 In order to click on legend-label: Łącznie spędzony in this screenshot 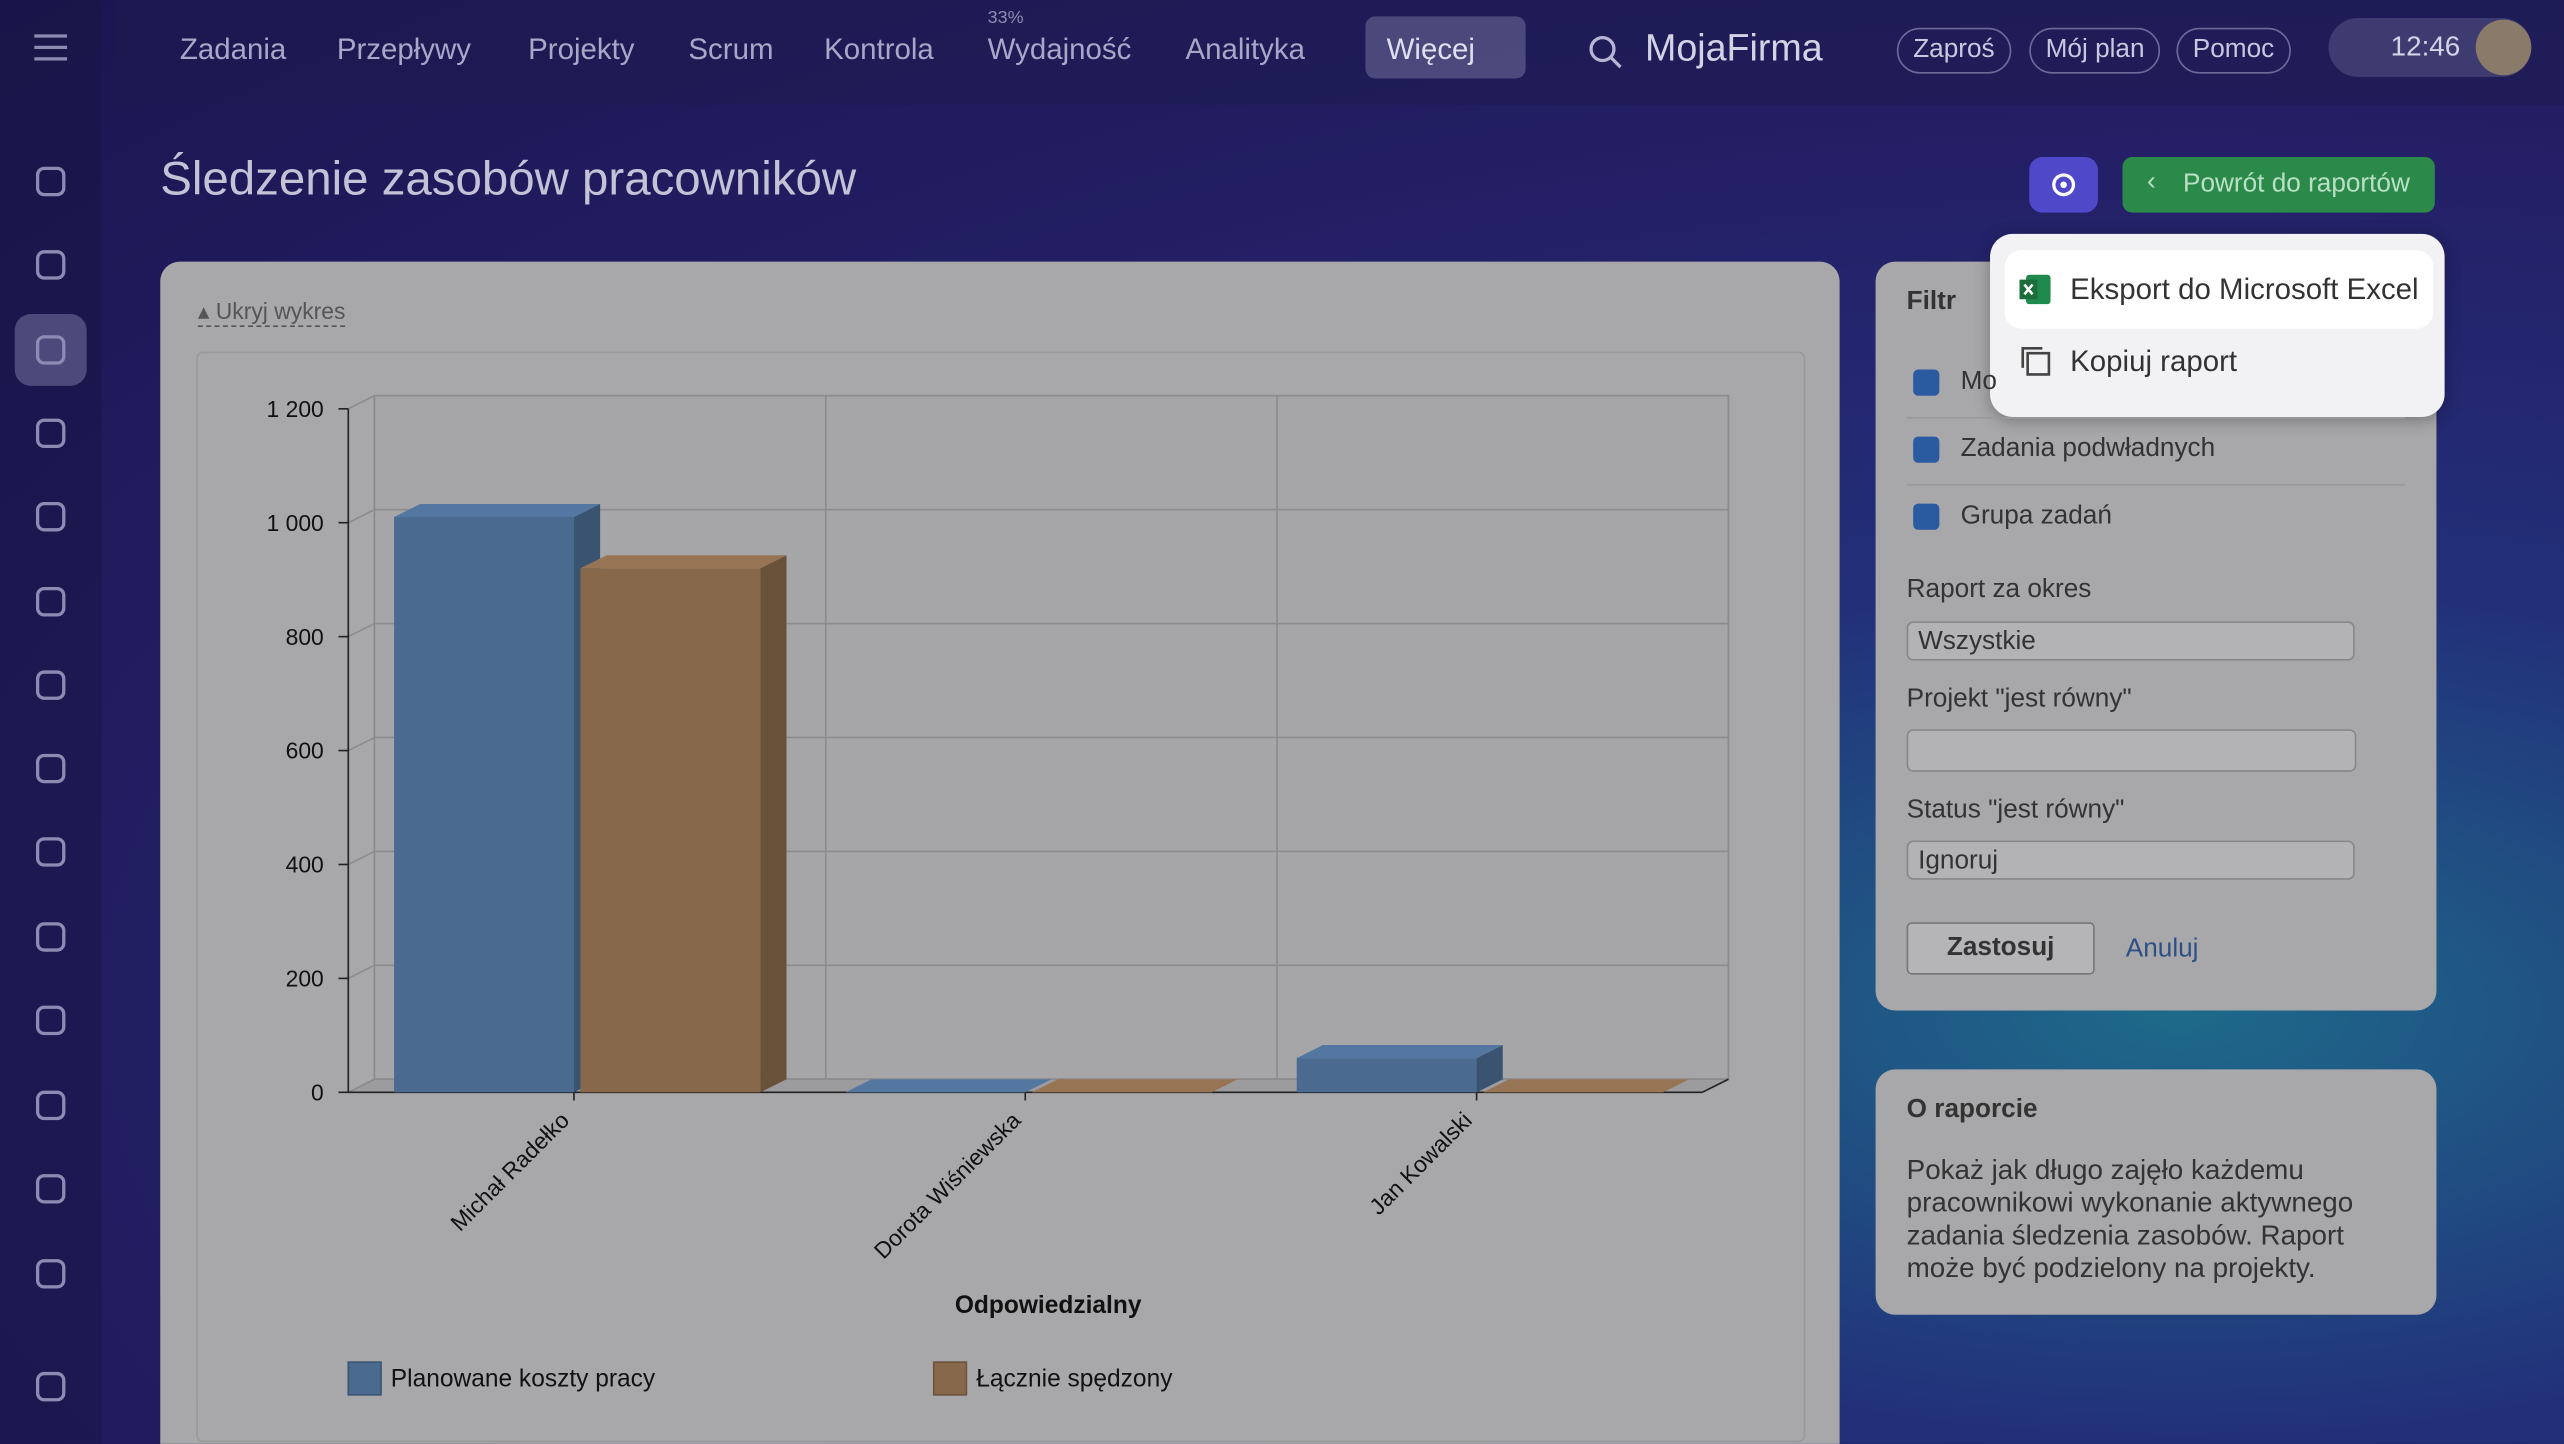, I will do `click(1074, 1379)`.